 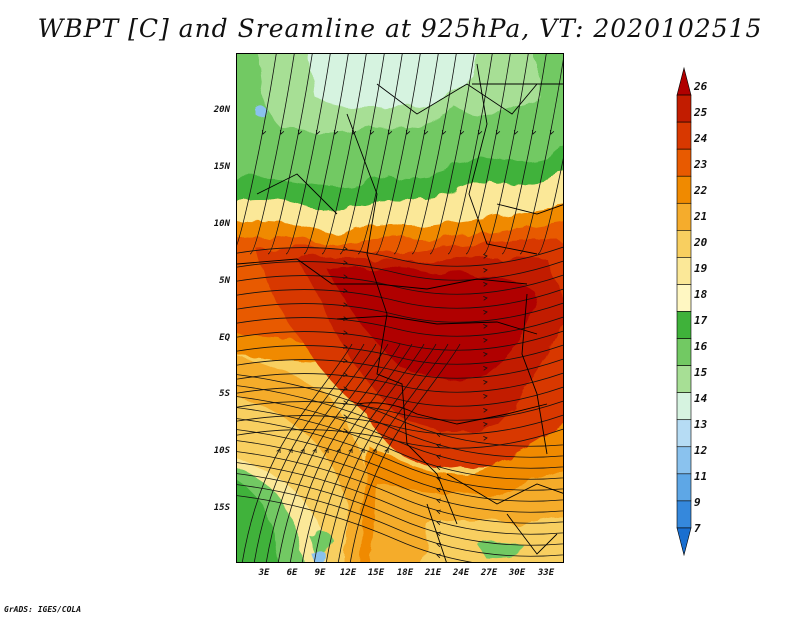 What do you see at coordinates (489, 573) in the screenshot?
I see `lon-label-27e: 27E` at bounding box center [489, 573].